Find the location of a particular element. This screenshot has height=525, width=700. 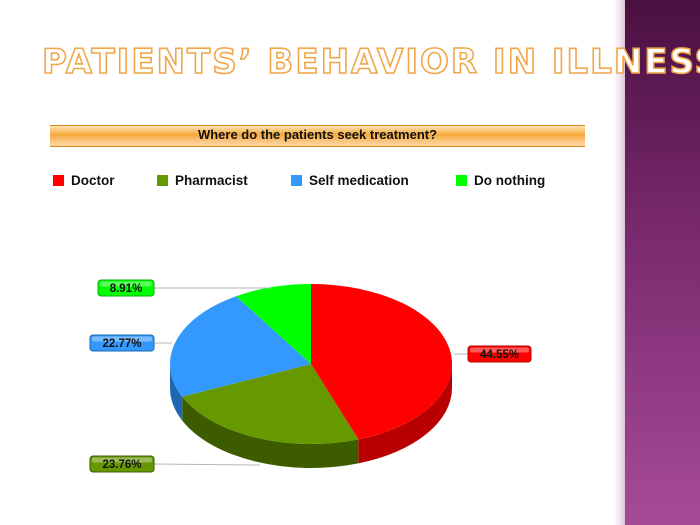

data-label-text-do-nothing: 8.91% is located at coordinates (126, 289).